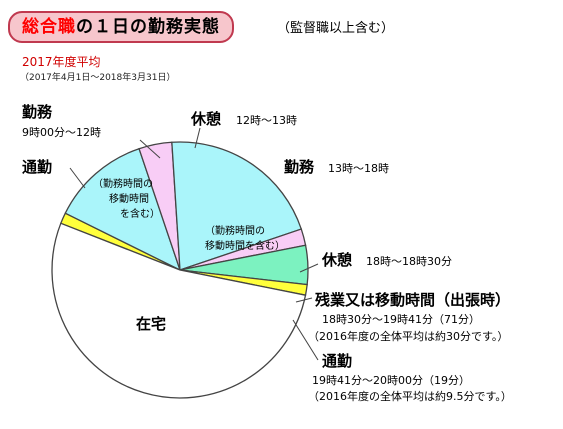  Describe the element at coordinates (336, 28) in the screenshot. I see `chart-subtitle: （監督職以上含む）` at that location.